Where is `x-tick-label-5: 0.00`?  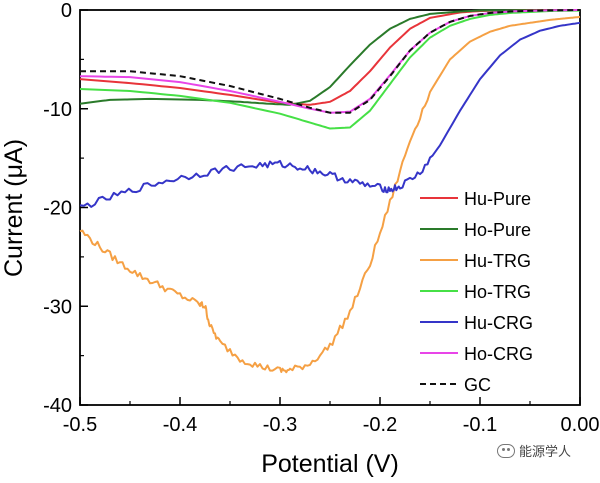
x-tick-label-5: 0.00 is located at coordinates (580, 425).